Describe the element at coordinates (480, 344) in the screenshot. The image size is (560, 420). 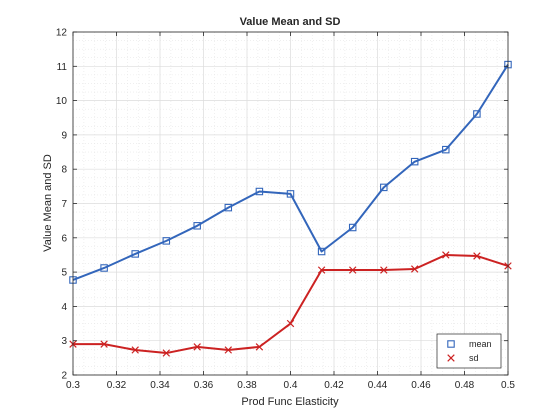
I see `legend-label-mean: mean` at that location.